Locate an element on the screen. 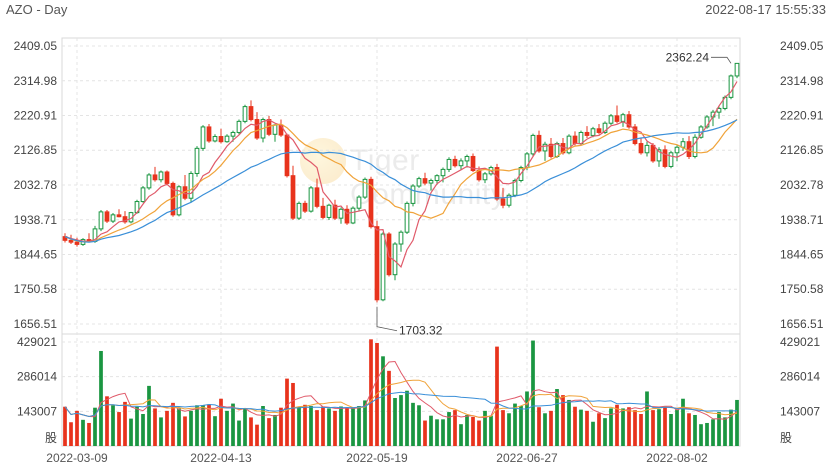 The width and height of the screenshot is (840, 470). volume-ma-line is located at coordinates (401, 398).